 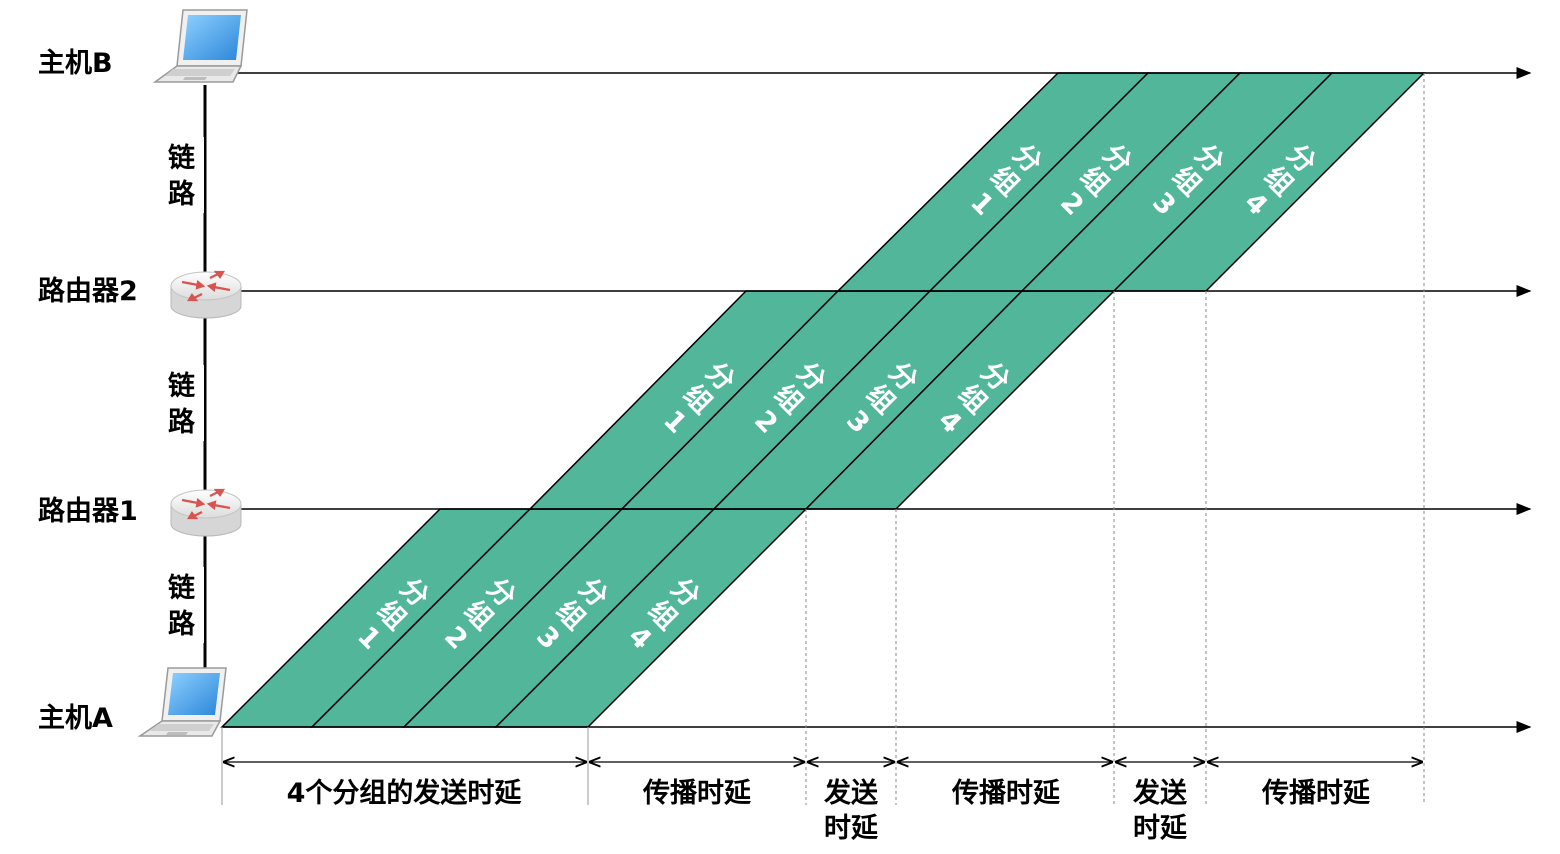 I want to click on delay-label-send-2-line1: 发送, so click(x=1159, y=793).